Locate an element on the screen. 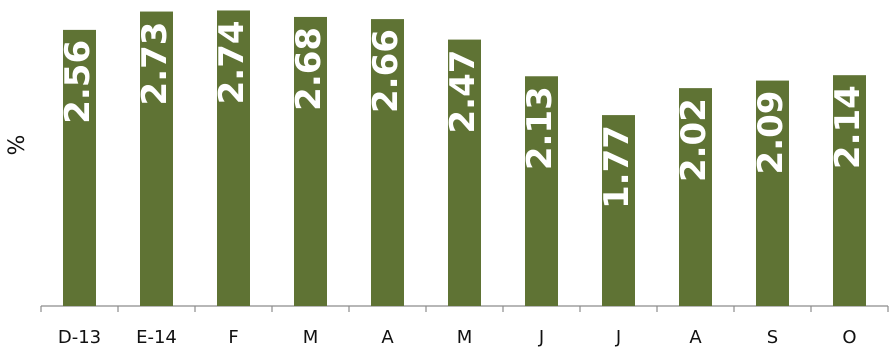  x-tick-label: O is located at coordinates (849, 337).